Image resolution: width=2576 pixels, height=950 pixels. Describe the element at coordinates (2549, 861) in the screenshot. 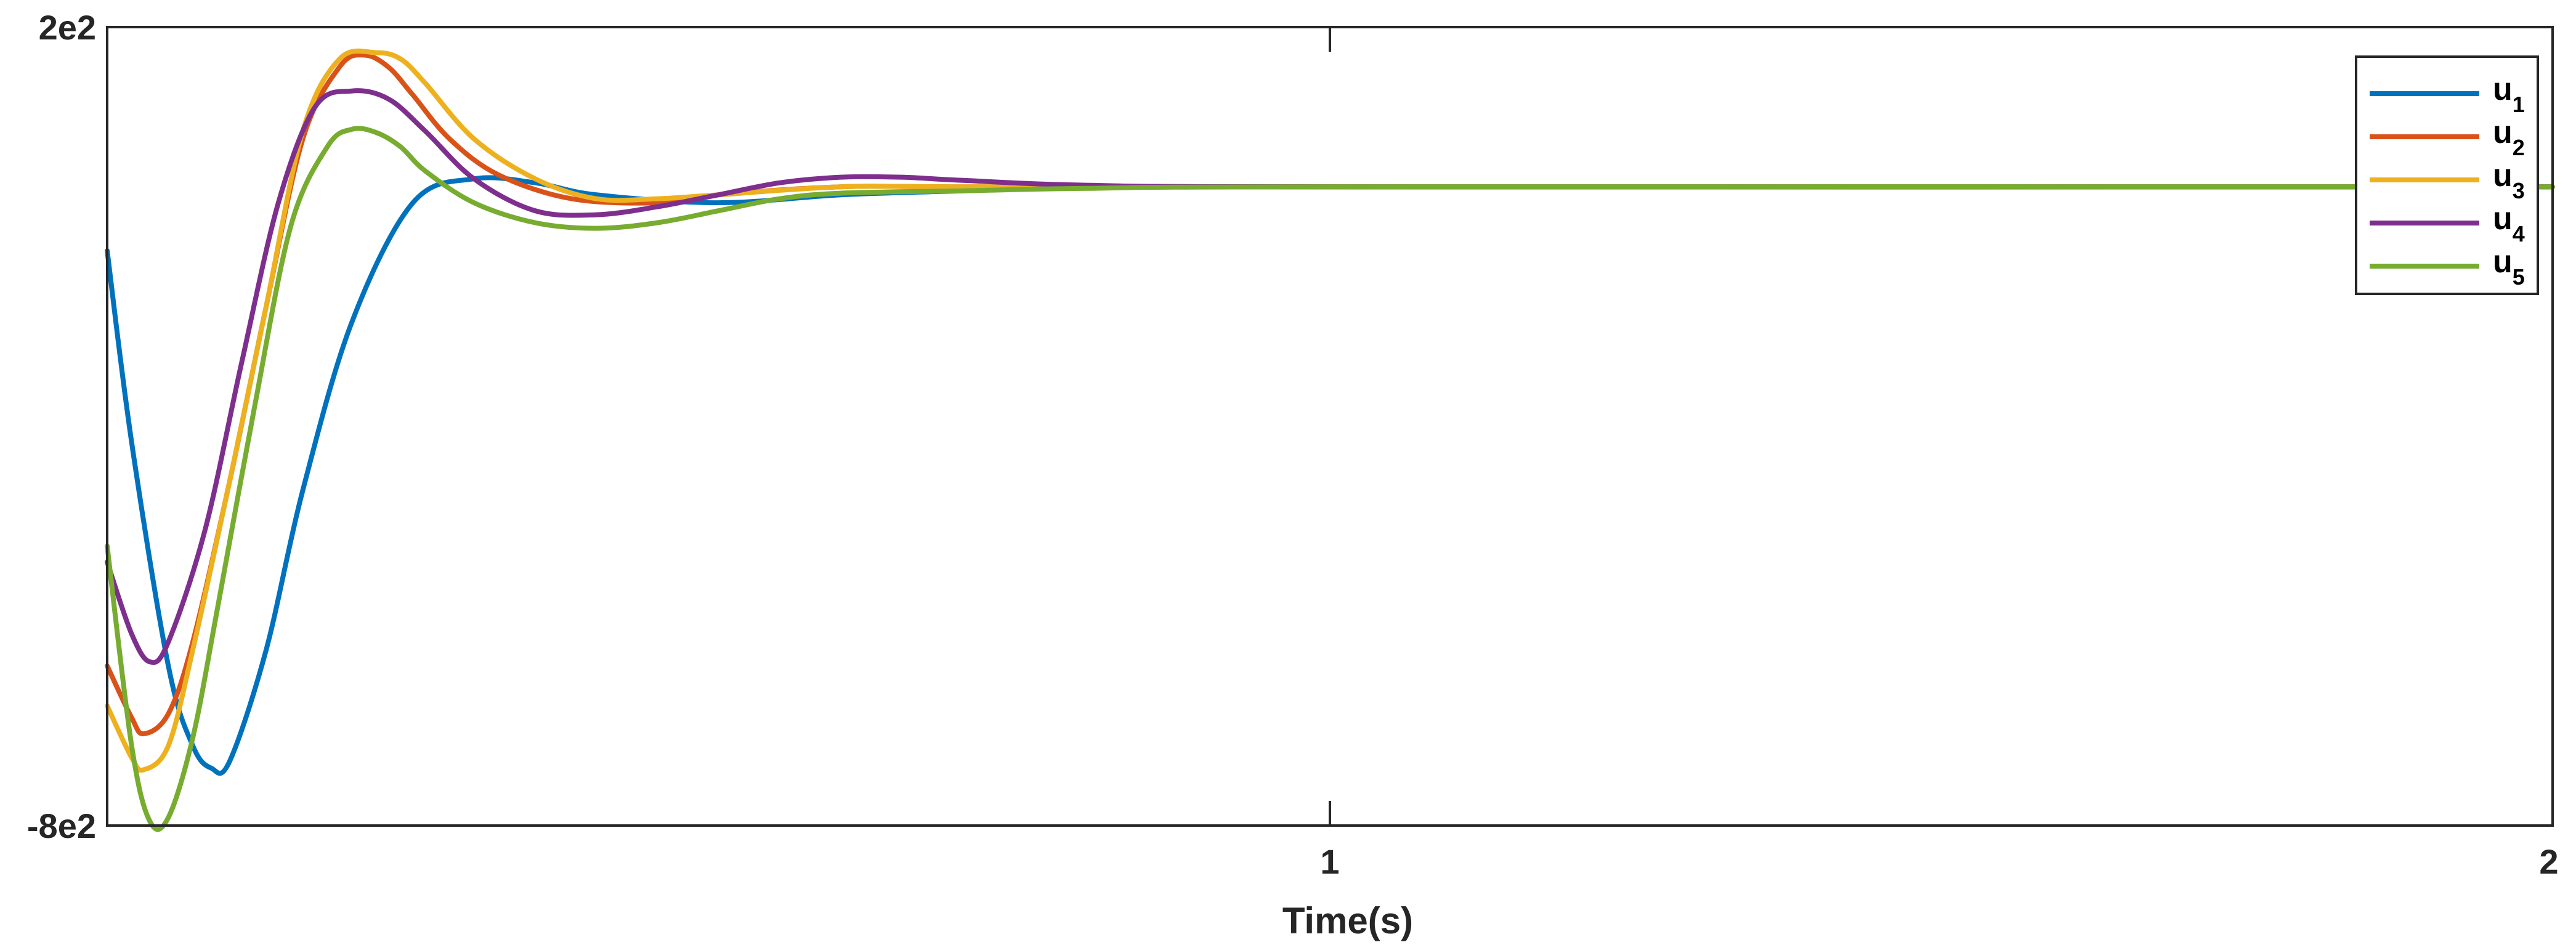

I see `x-tick-label: 2` at that location.